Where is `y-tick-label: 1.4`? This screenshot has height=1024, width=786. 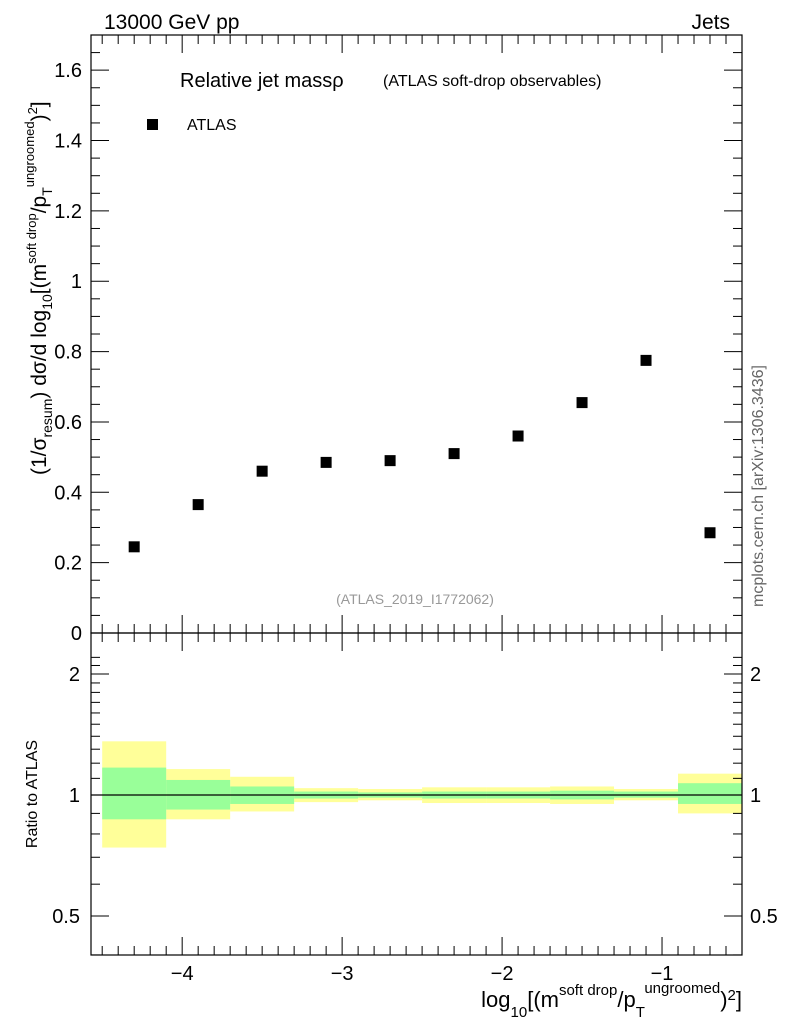
y-tick-label: 1.4 is located at coordinates (68, 142).